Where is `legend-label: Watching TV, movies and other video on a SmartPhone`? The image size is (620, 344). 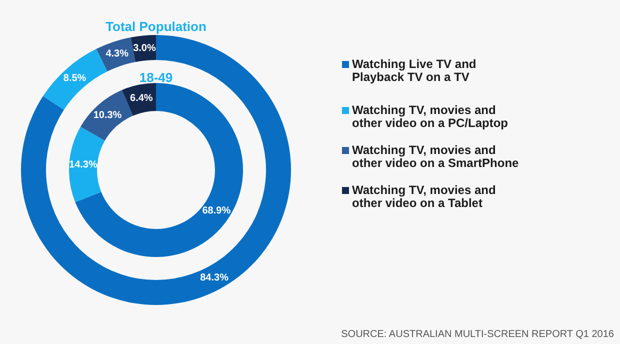
legend-label: Watching TV, movies and other video on a SmartPhone is located at coordinates (436, 156).